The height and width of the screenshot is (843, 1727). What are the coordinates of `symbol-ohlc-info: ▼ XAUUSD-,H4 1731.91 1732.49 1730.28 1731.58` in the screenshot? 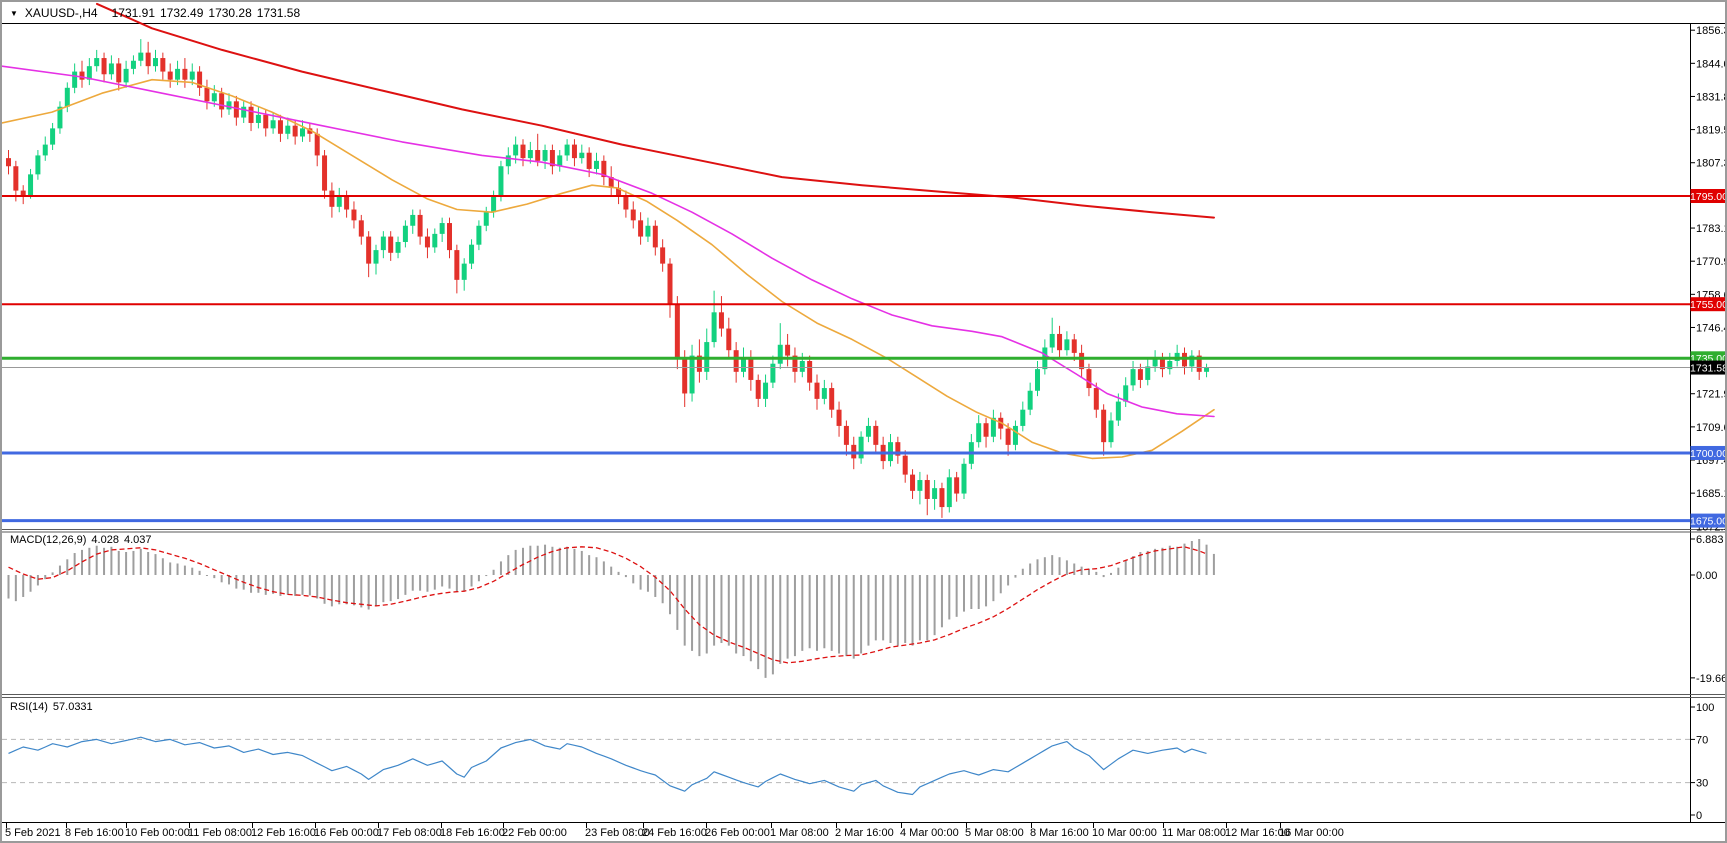 It's located at (155, 13).